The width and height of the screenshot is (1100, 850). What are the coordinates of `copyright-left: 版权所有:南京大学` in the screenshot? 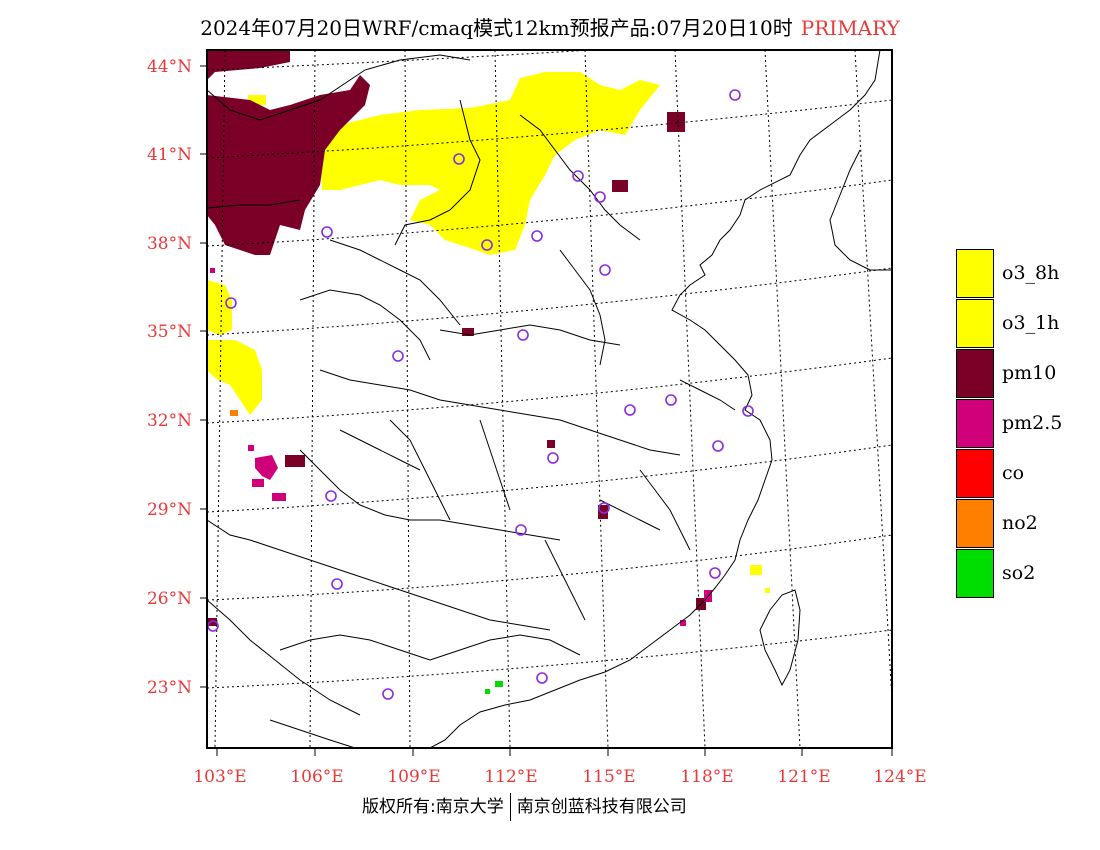 It's located at (433, 807).